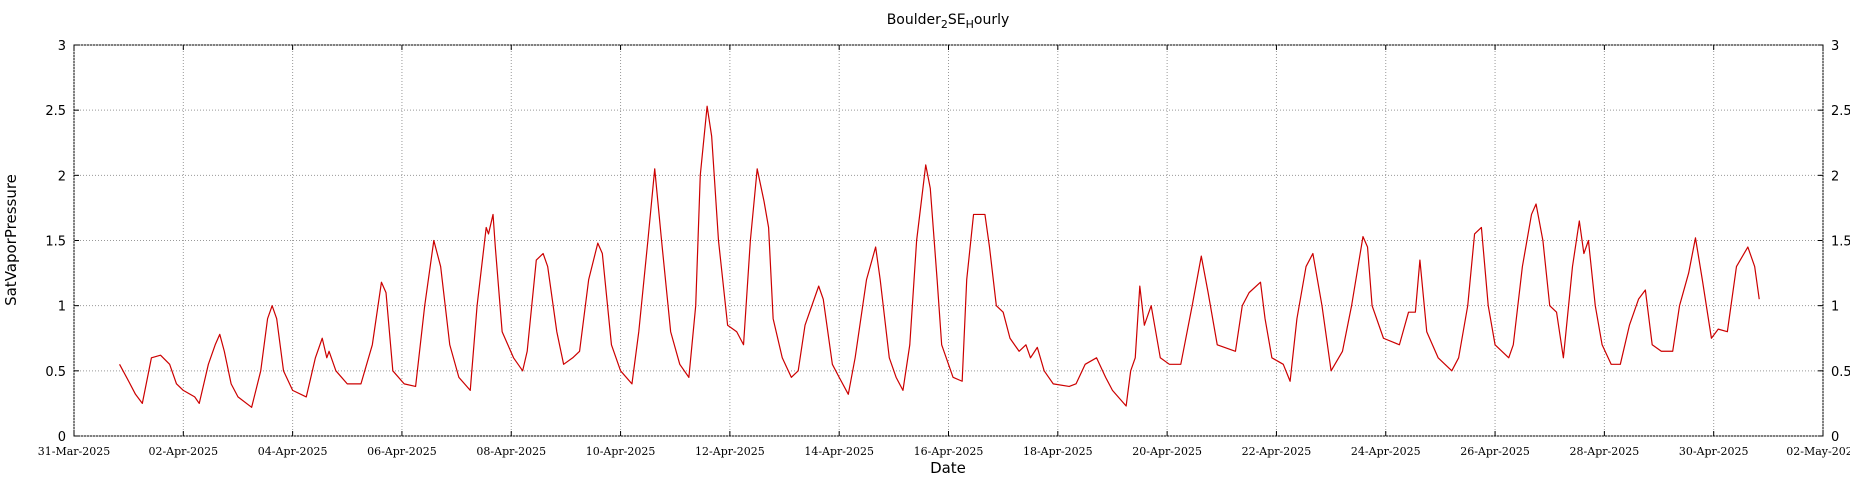 The width and height of the screenshot is (1850, 480). I want to click on x-axis-label: Date, so click(948, 468).